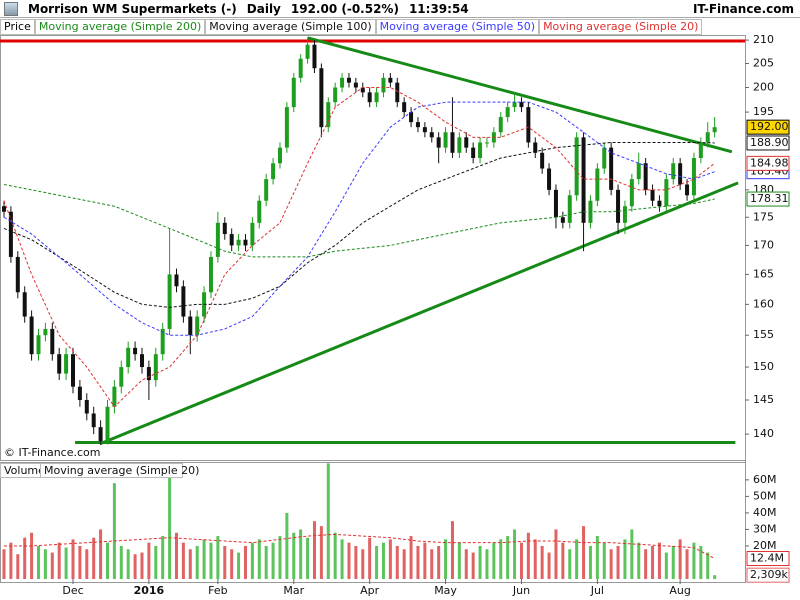 This screenshot has width=800, height=600. I want to click on value-label: 178.31, so click(769, 198).